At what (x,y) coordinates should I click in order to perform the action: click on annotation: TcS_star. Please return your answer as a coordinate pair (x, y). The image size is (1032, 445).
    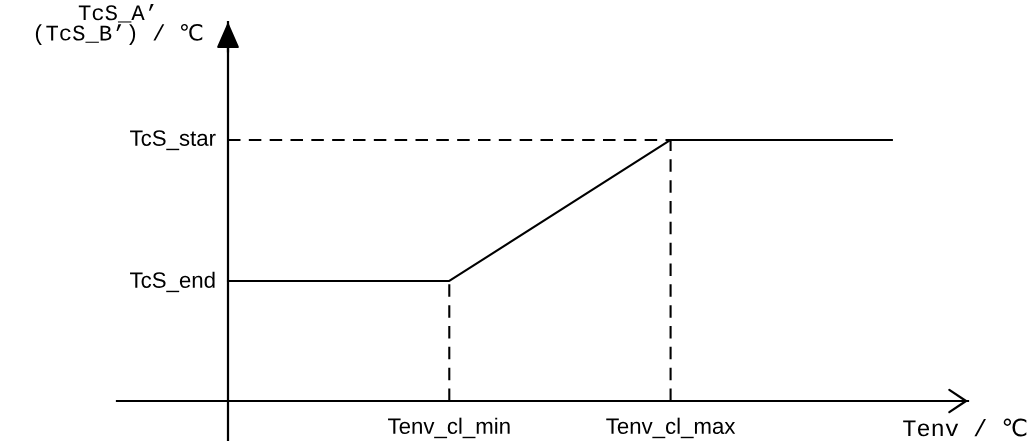
    Looking at the image, I should click on (173, 140).